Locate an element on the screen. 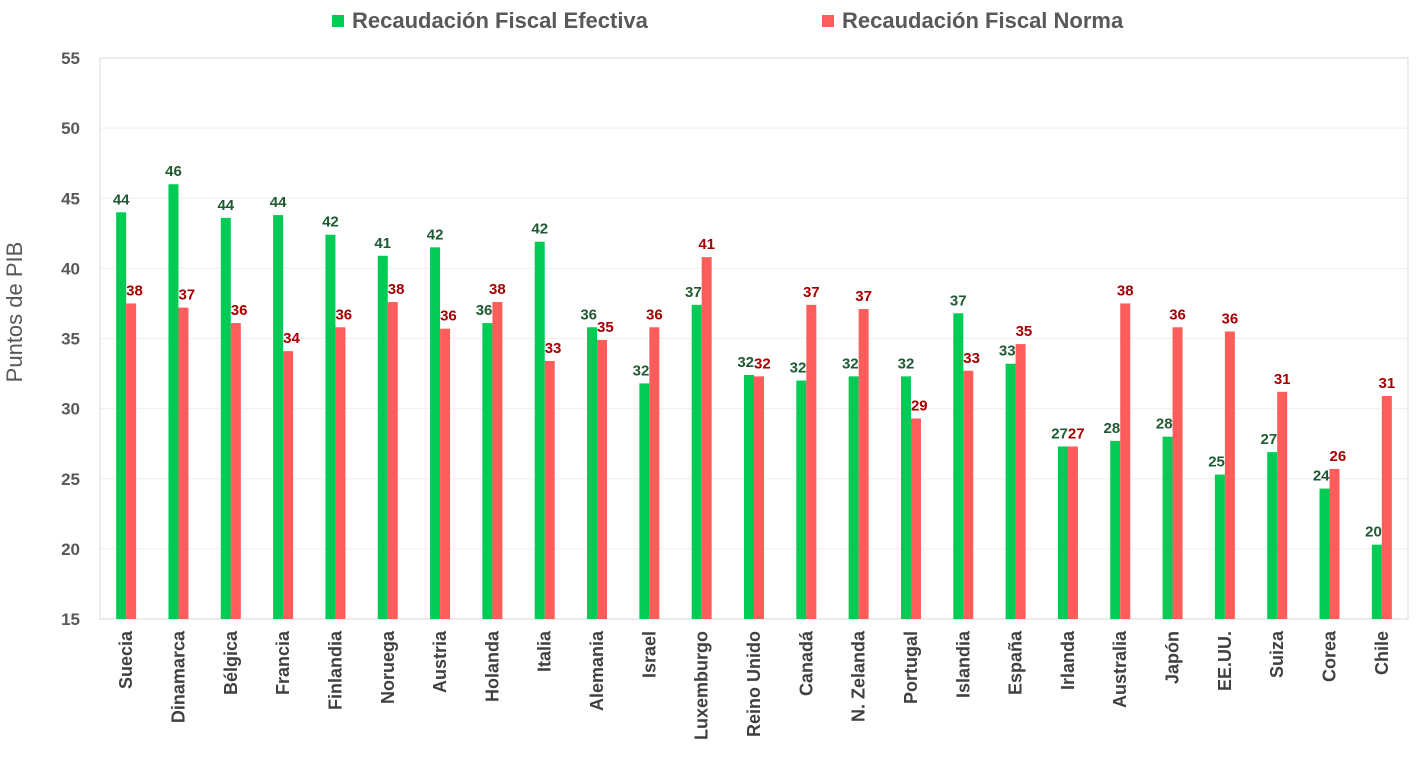 This screenshot has height=762, width=1418. x-tick-label: Francia is located at coordinates (283, 662).